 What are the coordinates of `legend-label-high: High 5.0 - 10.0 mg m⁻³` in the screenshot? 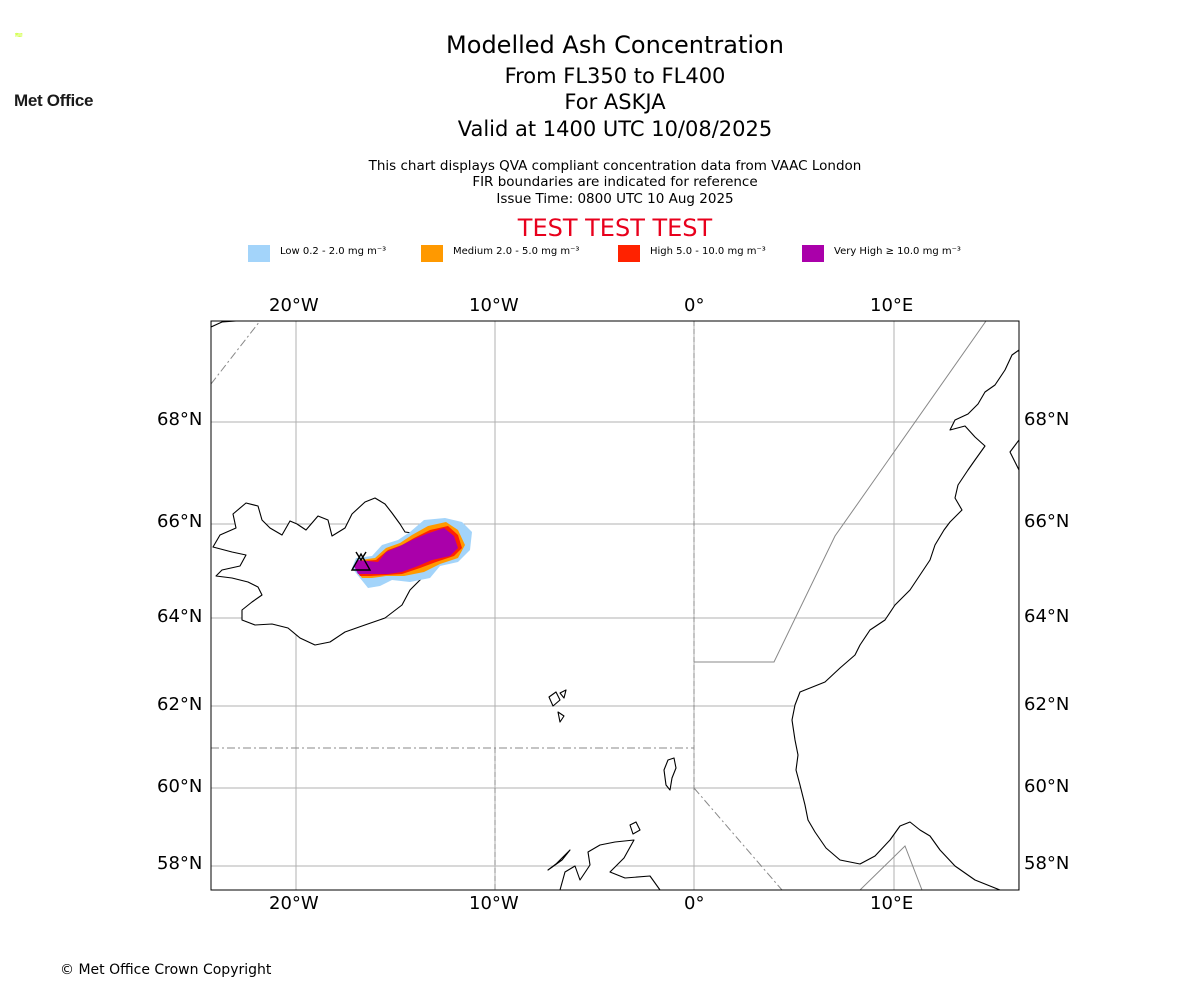 It's located at (708, 251).